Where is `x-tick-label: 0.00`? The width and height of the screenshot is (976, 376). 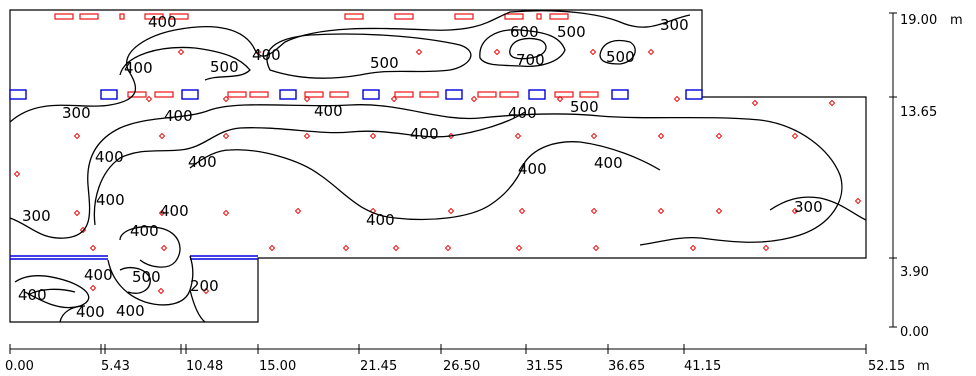
x-tick-label: 0.00 is located at coordinates (19, 366).